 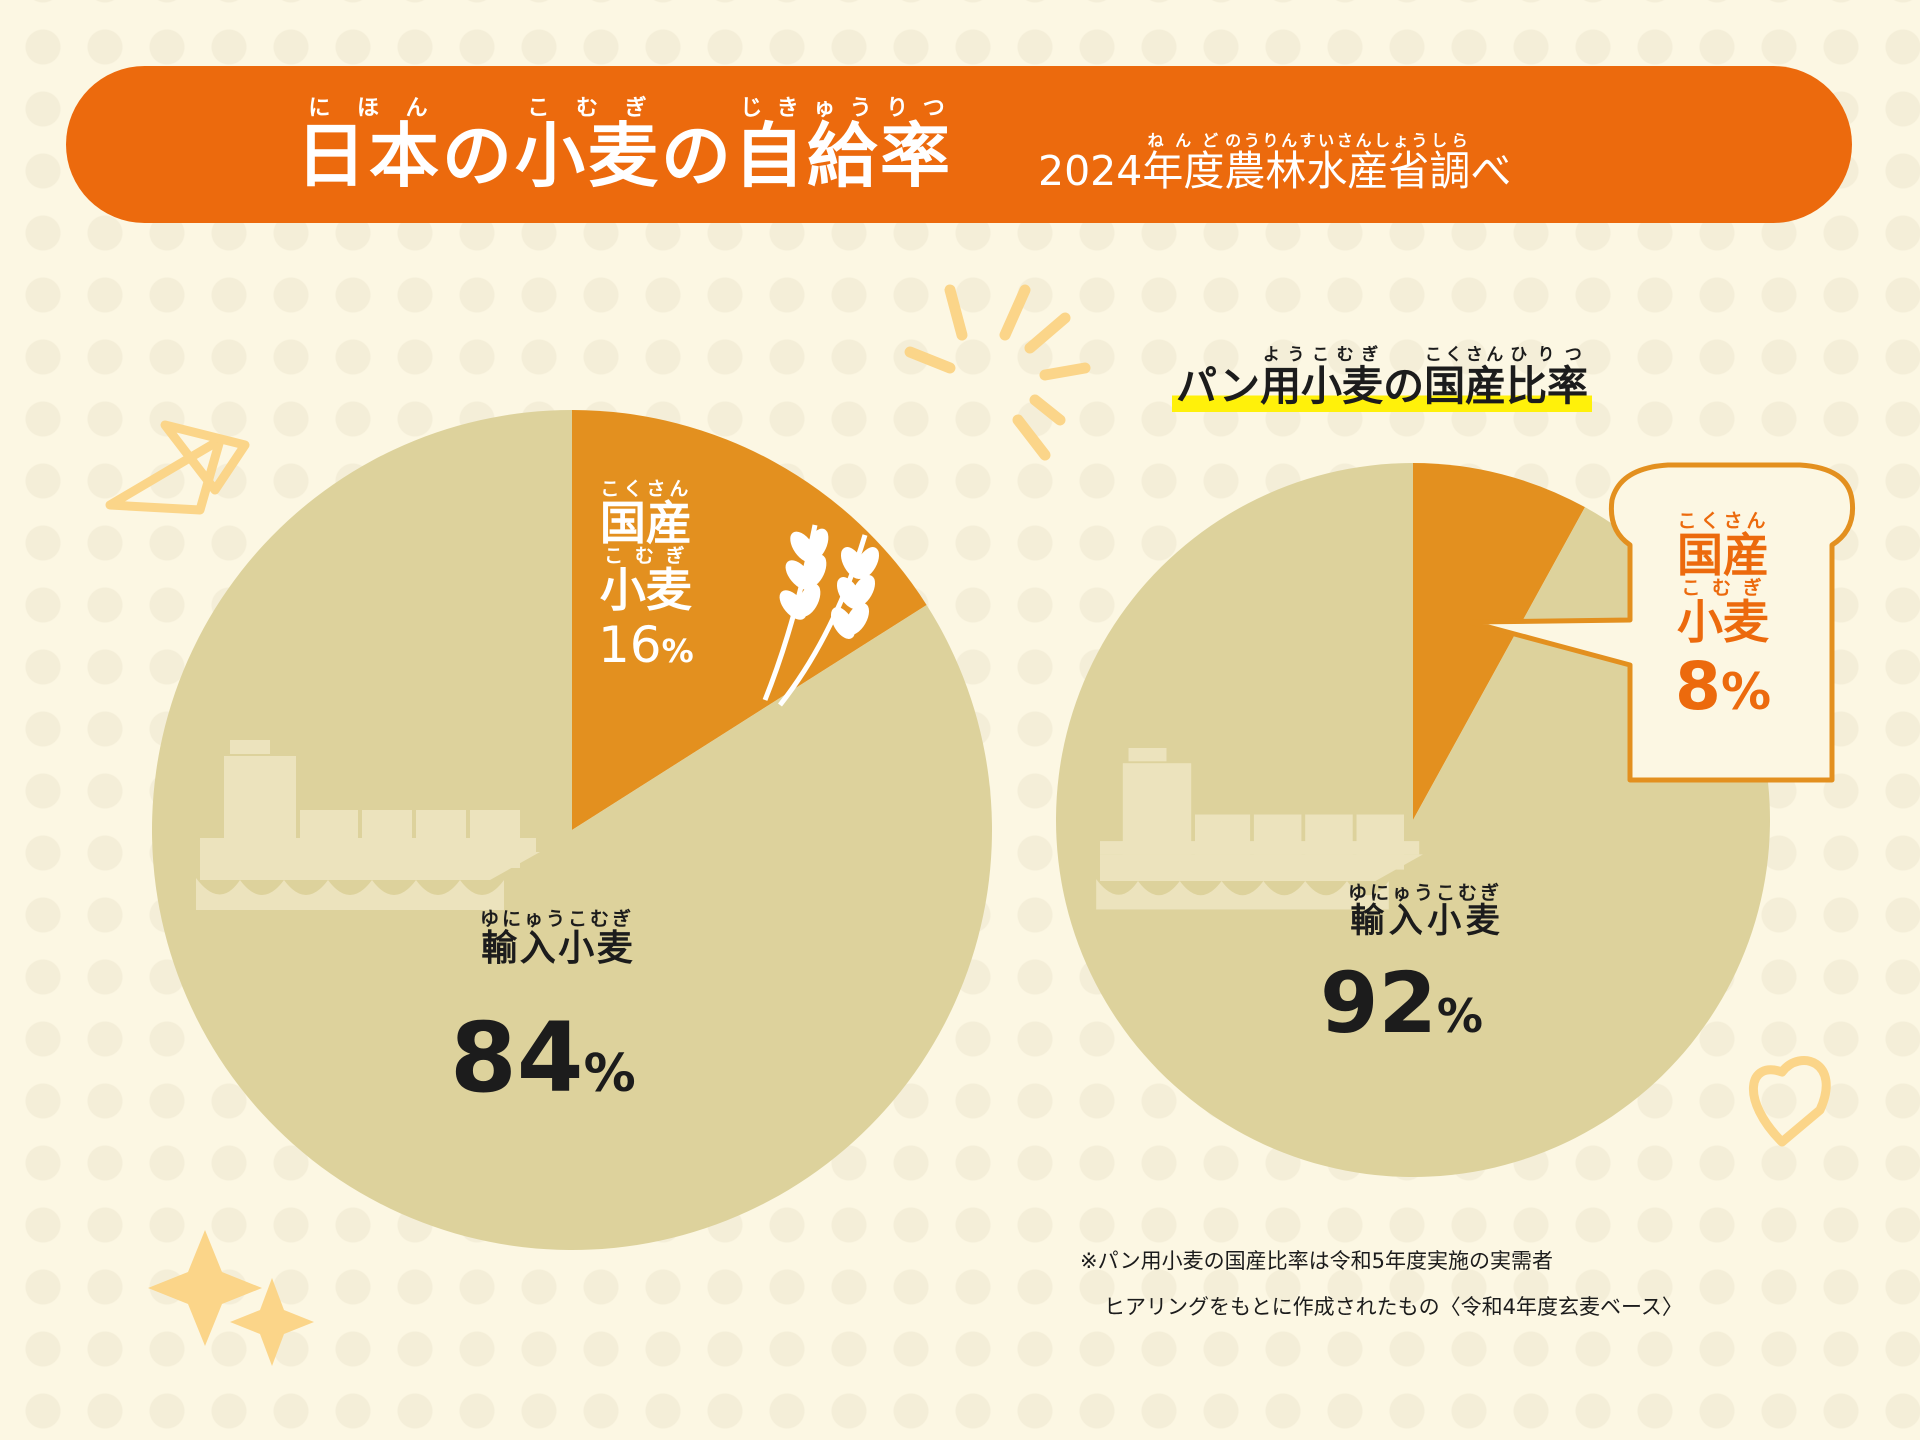 What do you see at coordinates (177, 467) in the screenshot?
I see `triangle-decor-icon` at bounding box center [177, 467].